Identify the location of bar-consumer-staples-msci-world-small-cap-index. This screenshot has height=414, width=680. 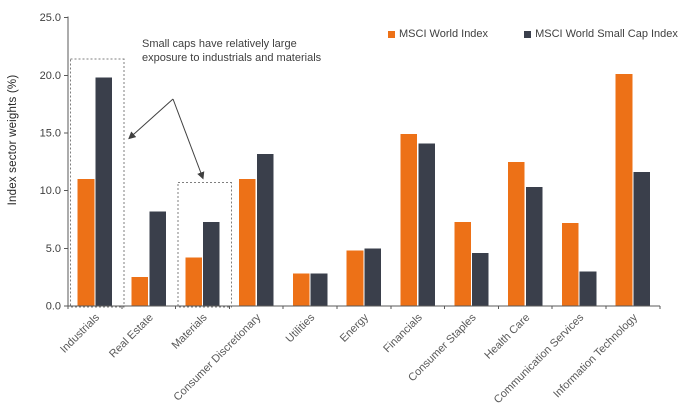
(480, 279).